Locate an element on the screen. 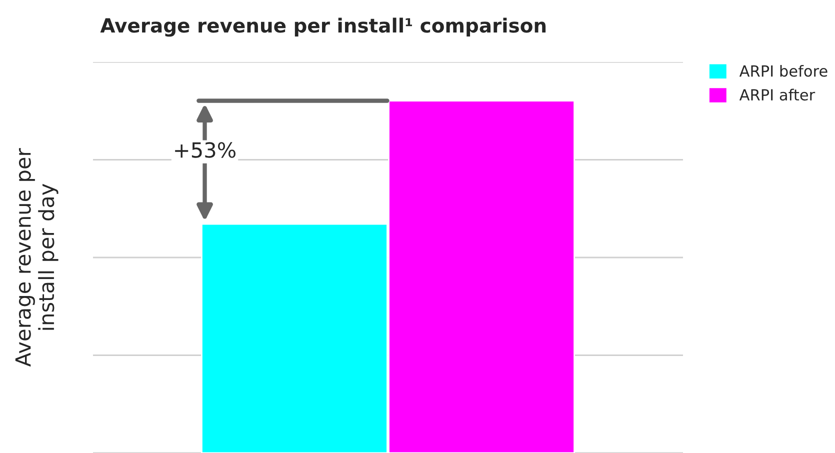 This screenshot has height=453, width=835. chart-title: Average revenue per install¹ comparison is located at coordinates (323, 27).